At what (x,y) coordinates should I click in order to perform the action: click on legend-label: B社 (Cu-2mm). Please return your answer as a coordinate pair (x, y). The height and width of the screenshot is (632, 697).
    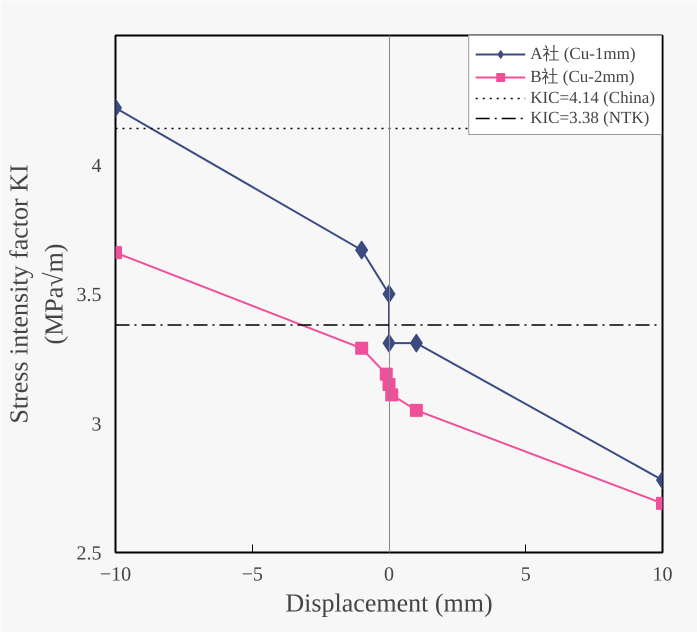
    Looking at the image, I should click on (582, 77).